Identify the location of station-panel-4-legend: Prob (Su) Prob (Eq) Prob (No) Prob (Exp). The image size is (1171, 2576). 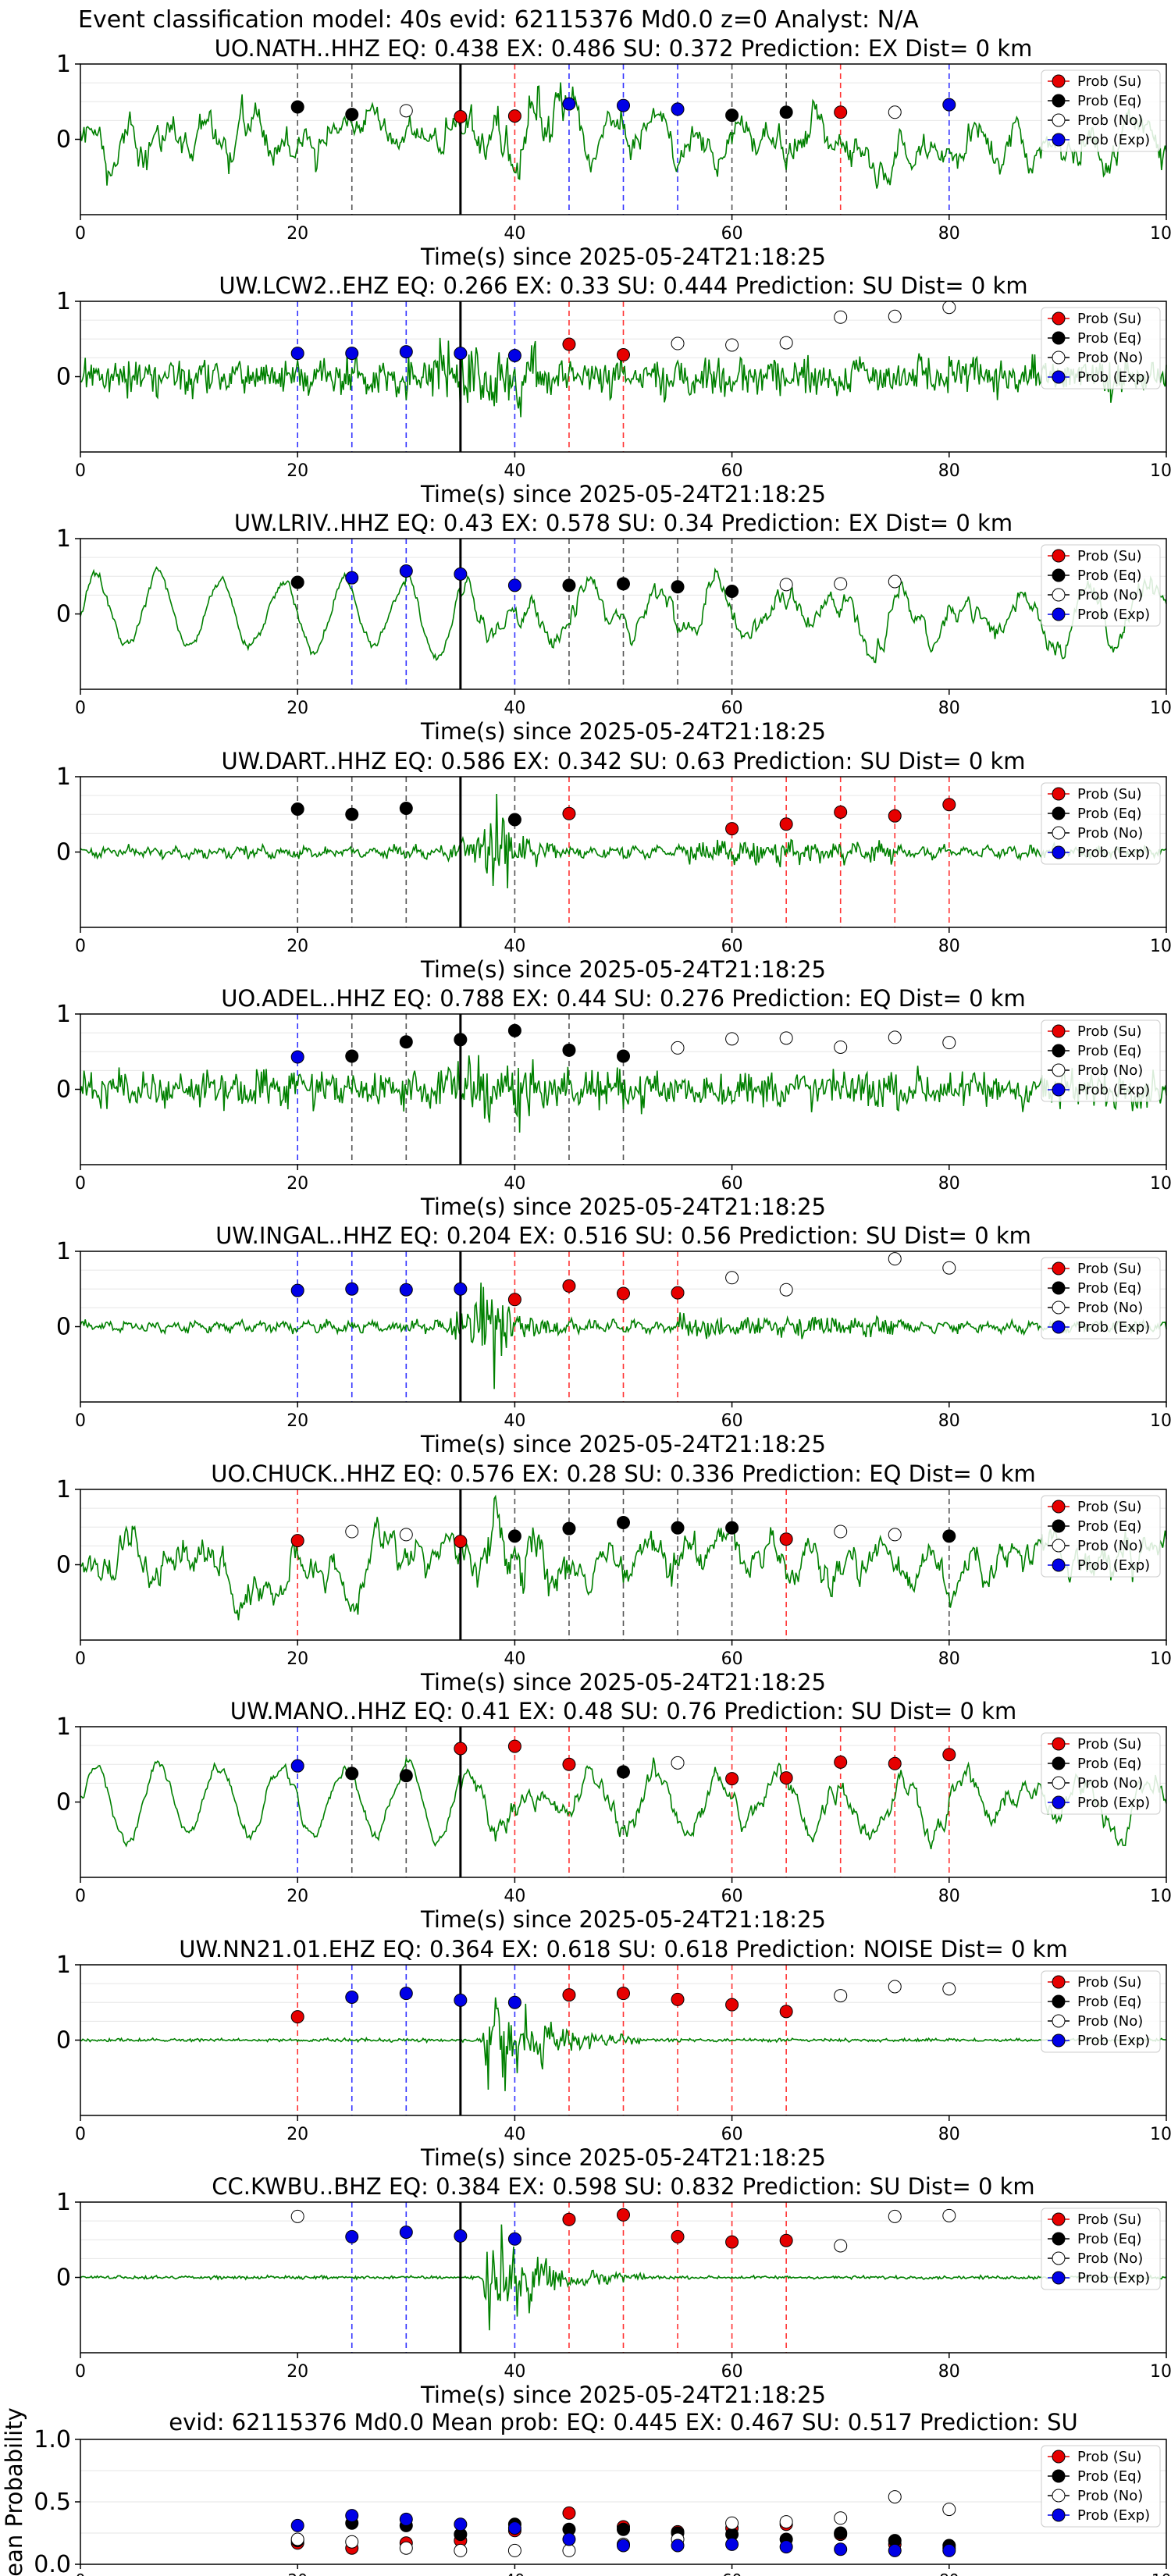
(1101, 823).